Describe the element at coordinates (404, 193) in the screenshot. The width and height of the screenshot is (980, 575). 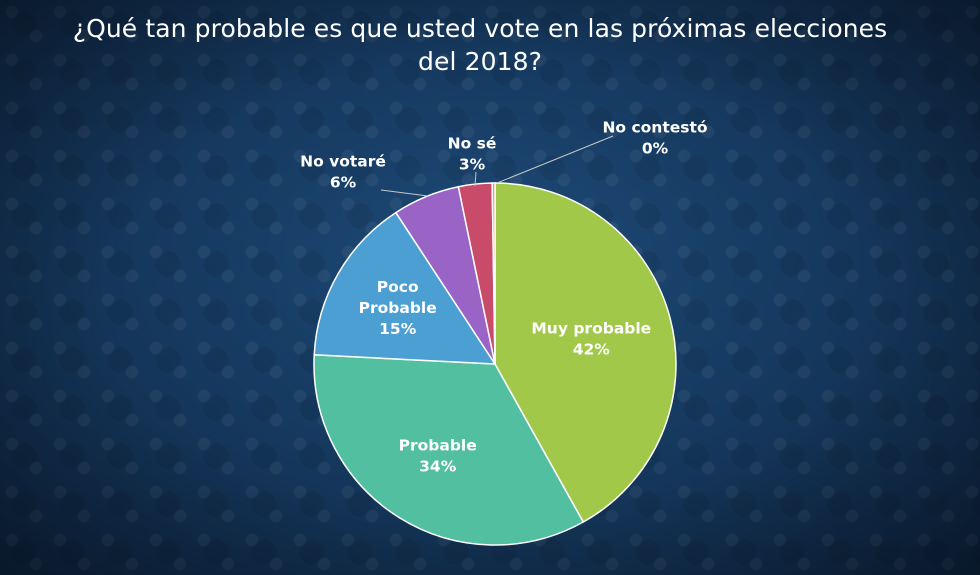
I see `leader-line-no-votare` at that location.